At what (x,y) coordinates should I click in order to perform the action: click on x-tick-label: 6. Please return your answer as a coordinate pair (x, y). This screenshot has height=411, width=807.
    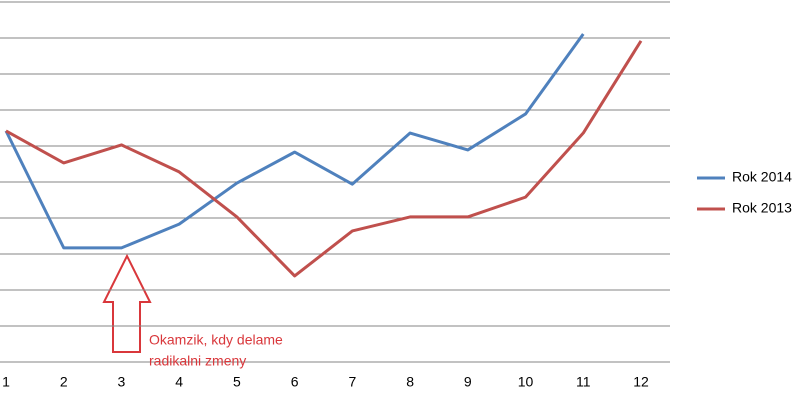
    Looking at the image, I should click on (295, 382).